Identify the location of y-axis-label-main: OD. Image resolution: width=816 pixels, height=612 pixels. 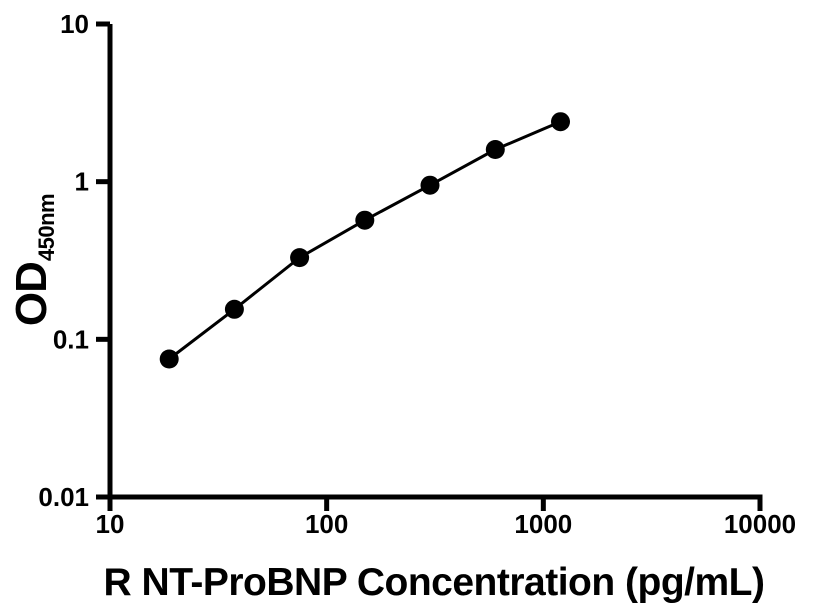
(31, 294).